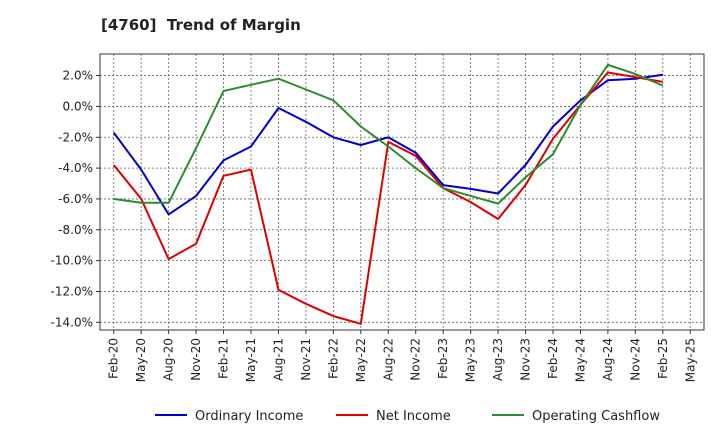 The width and height of the screenshot is (720, 440). I want to click on x-tick-label: Feb-23, so click(443, 358).